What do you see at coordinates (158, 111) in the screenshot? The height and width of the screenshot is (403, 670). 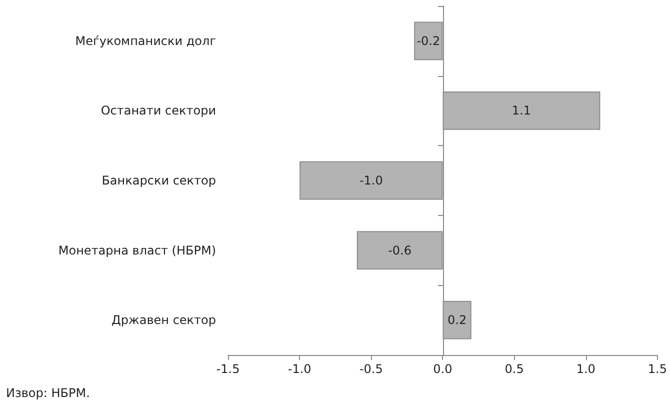 I see `y-tick-label: Останати сектори` at bounding box center [158, 111].